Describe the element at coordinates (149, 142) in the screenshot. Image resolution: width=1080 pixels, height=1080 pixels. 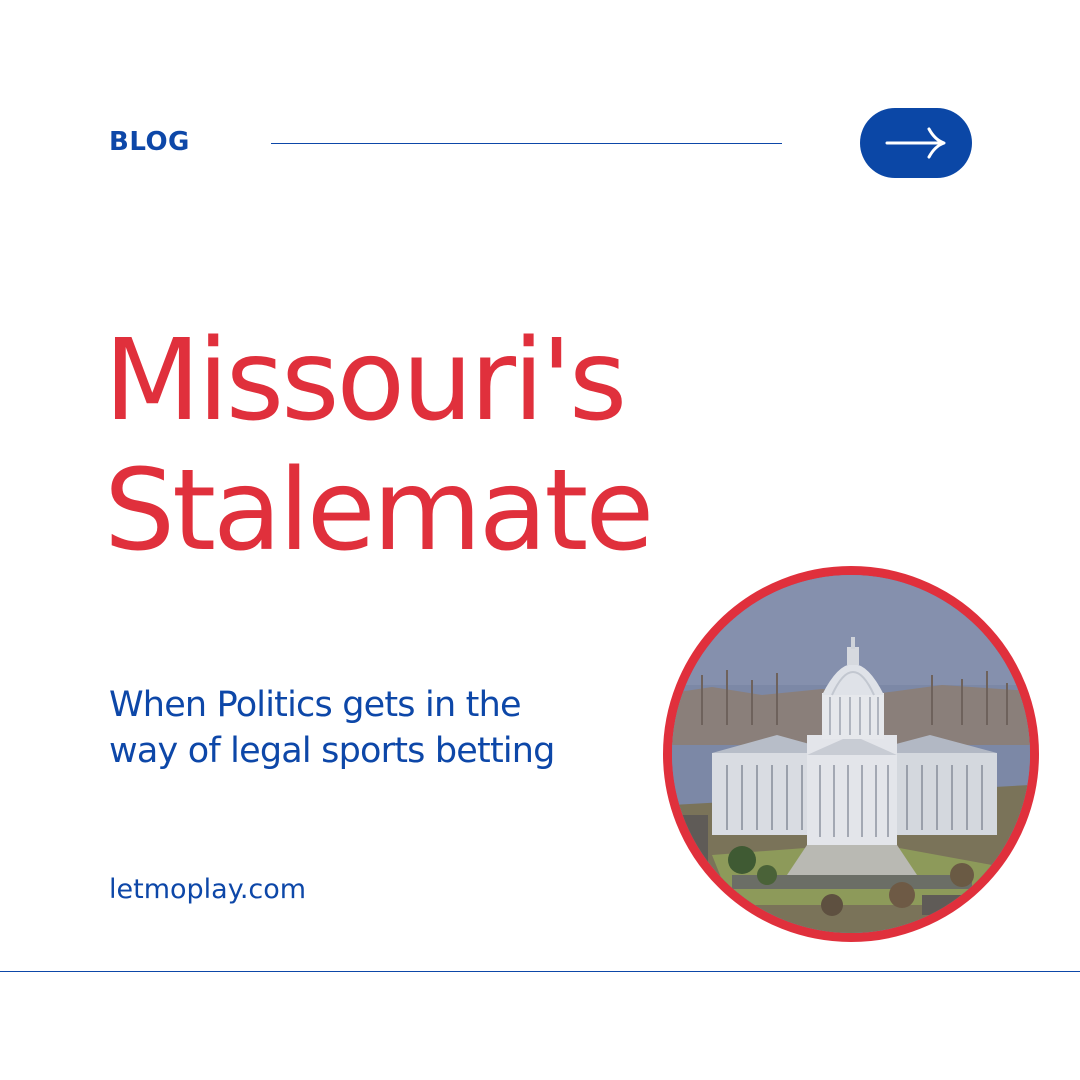
I see `blog-label: BLOG` at that location.